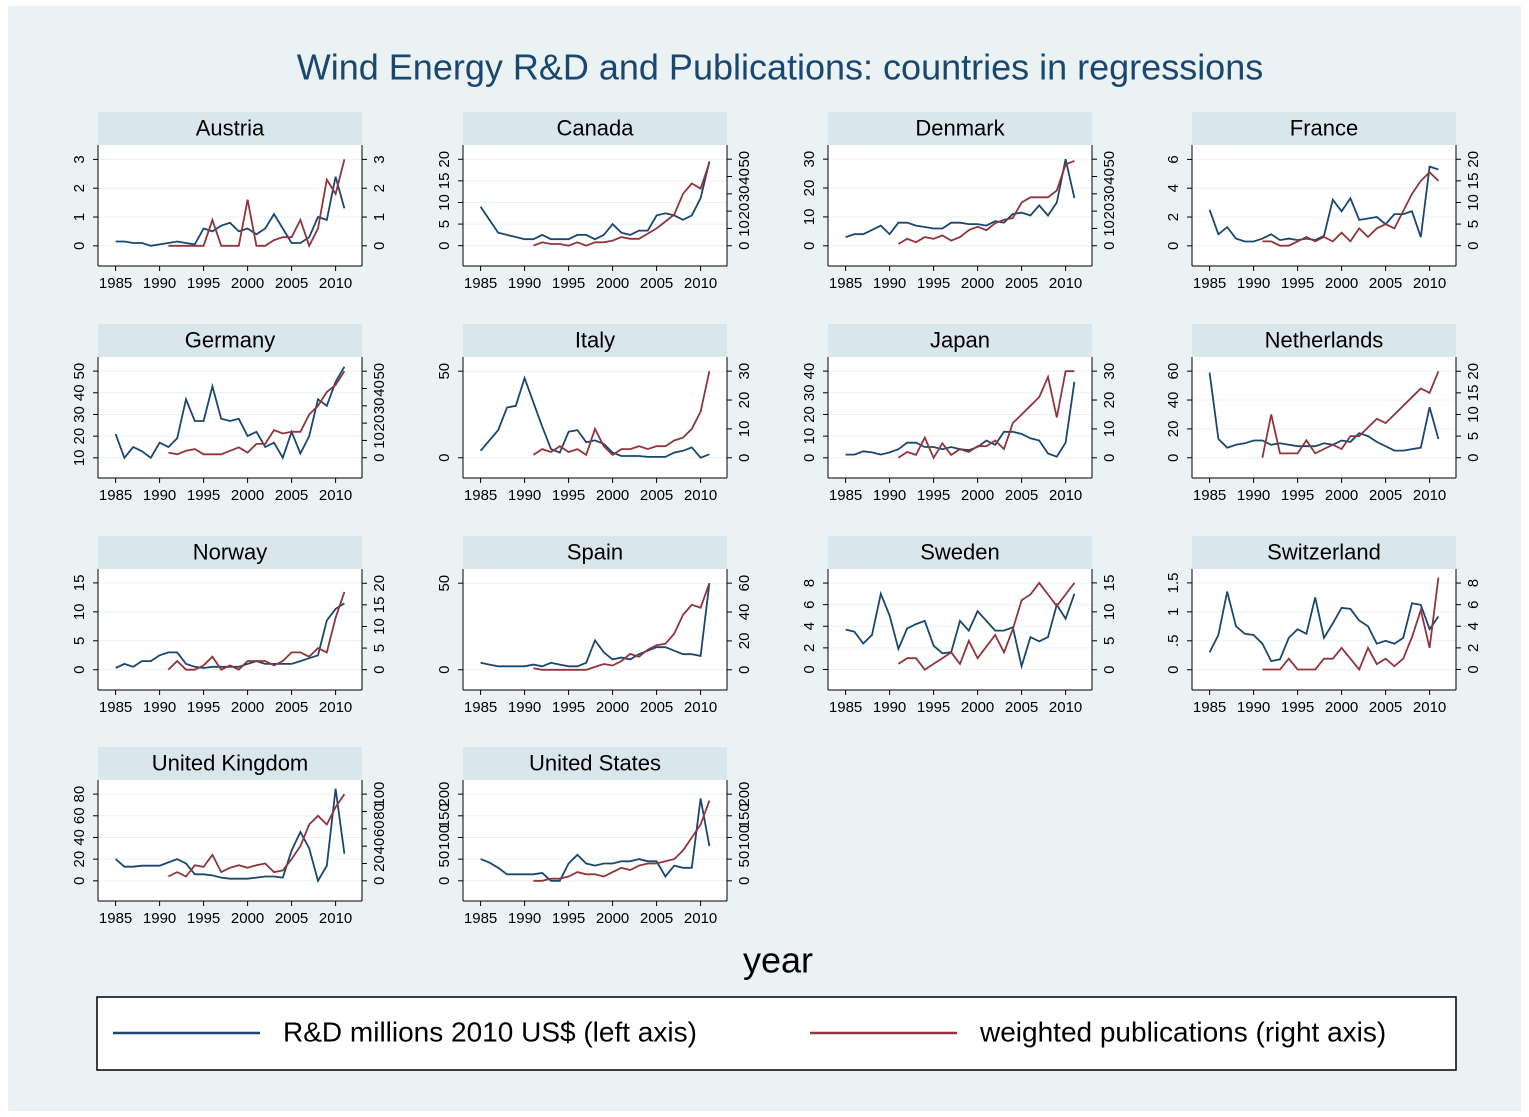  I want to click on y-tick-label: 1.5, so click(1173, 582).